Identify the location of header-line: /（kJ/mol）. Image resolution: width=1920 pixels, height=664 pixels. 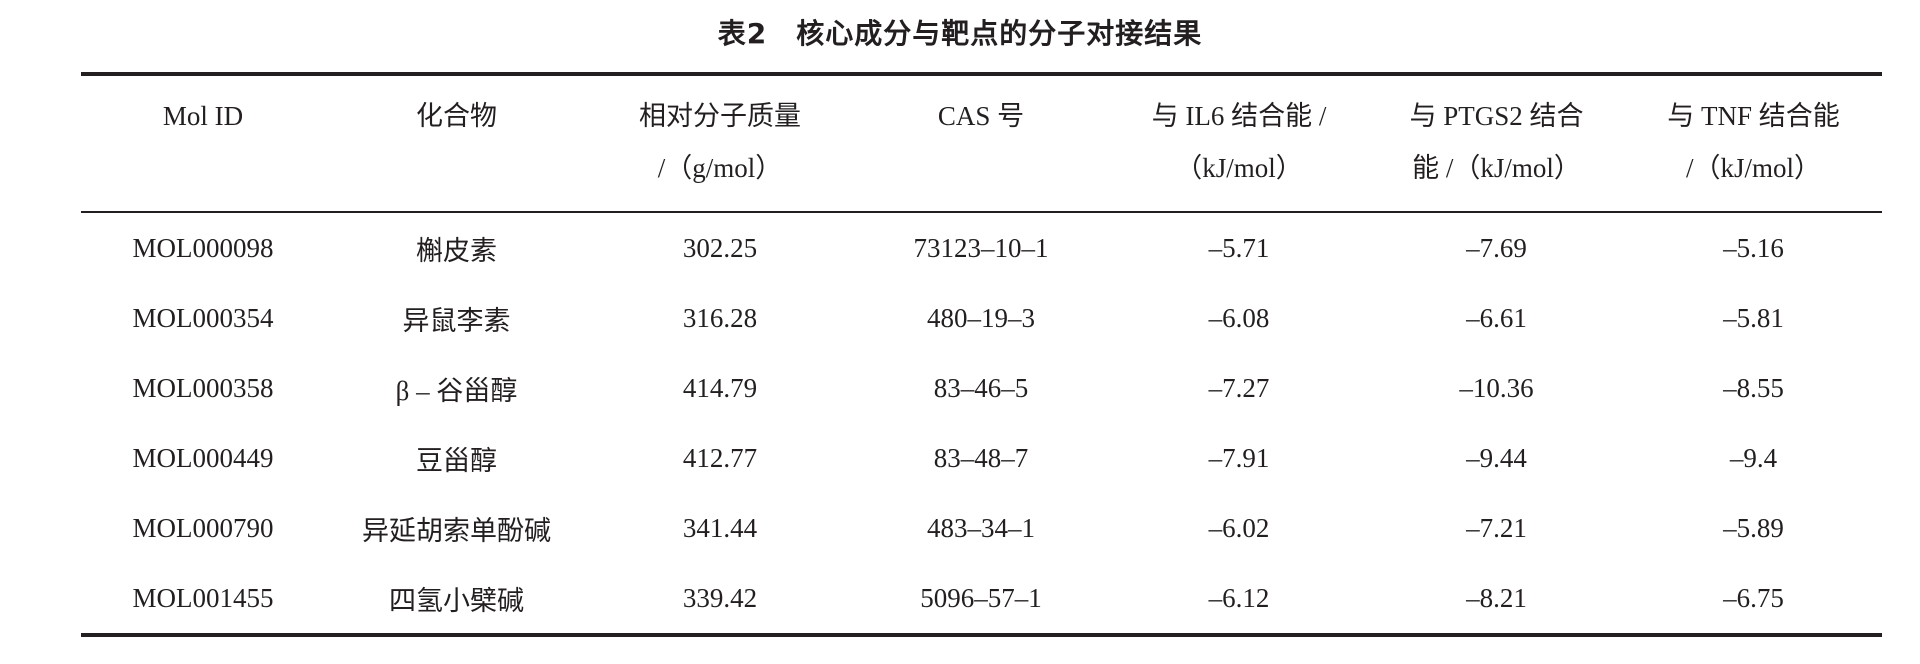
(1753, 168).